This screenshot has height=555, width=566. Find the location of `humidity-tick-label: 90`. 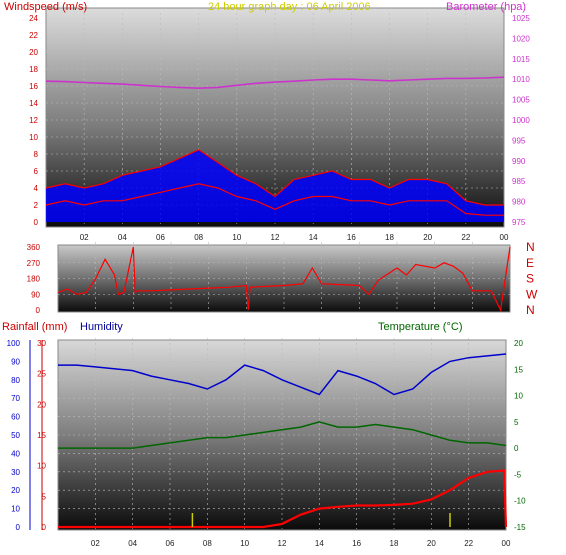

humidity-tick-label: 90 is located at coordinates (15, 361).